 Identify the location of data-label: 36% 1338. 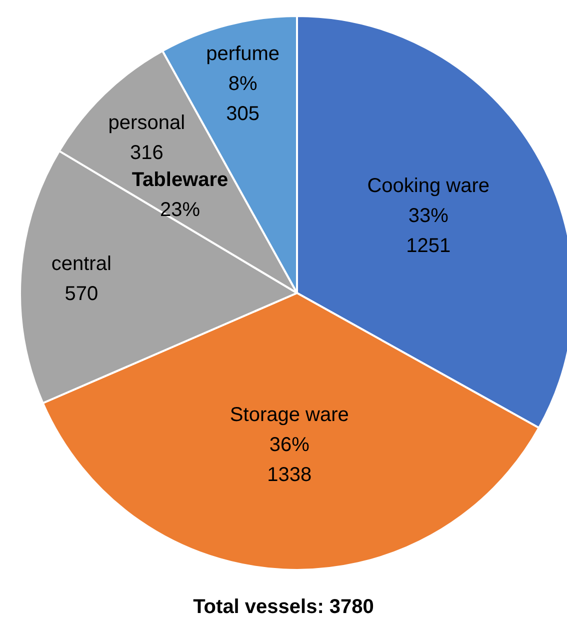
(289, 460).